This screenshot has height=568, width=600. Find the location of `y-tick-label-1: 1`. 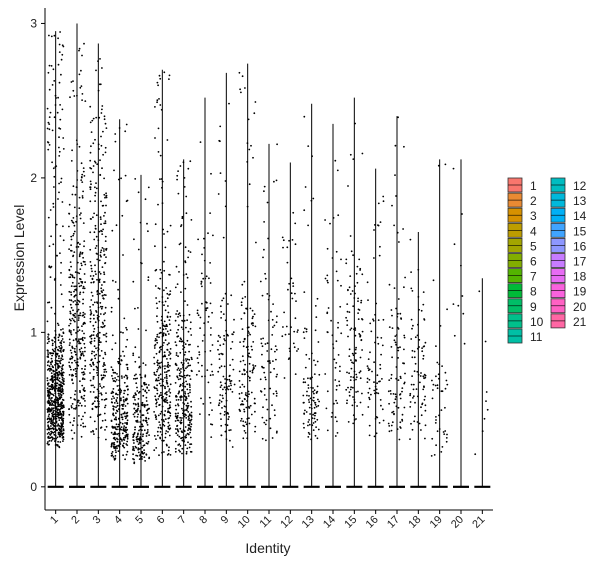

y-tick-label-1: 1 is located at coordinates (33, 332).